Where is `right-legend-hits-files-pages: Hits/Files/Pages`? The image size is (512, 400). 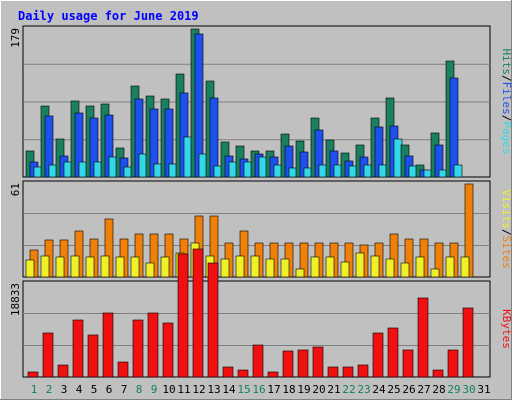
right-legend-hits-files-pages: Hits/Files/Pages is located at coordinates (506, 102).